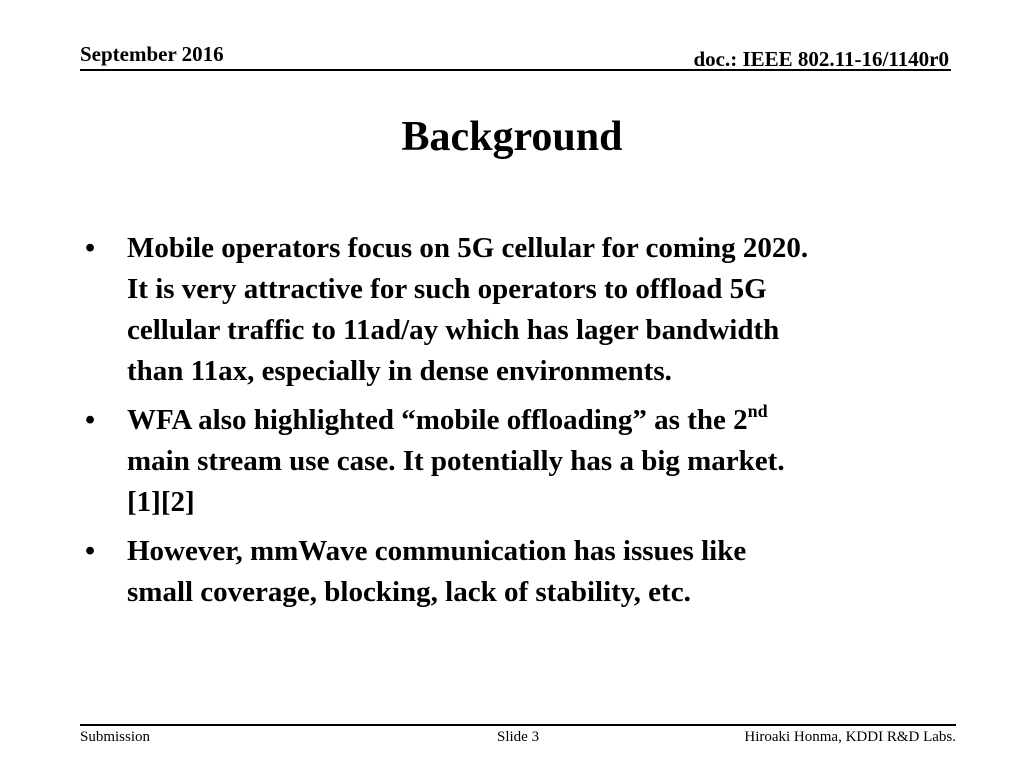  Describe the element at coordinates (850, 737) in the screenshot. I see `footer-author: Hiroaki Honma, KDDI R&D Labs.` at that location.